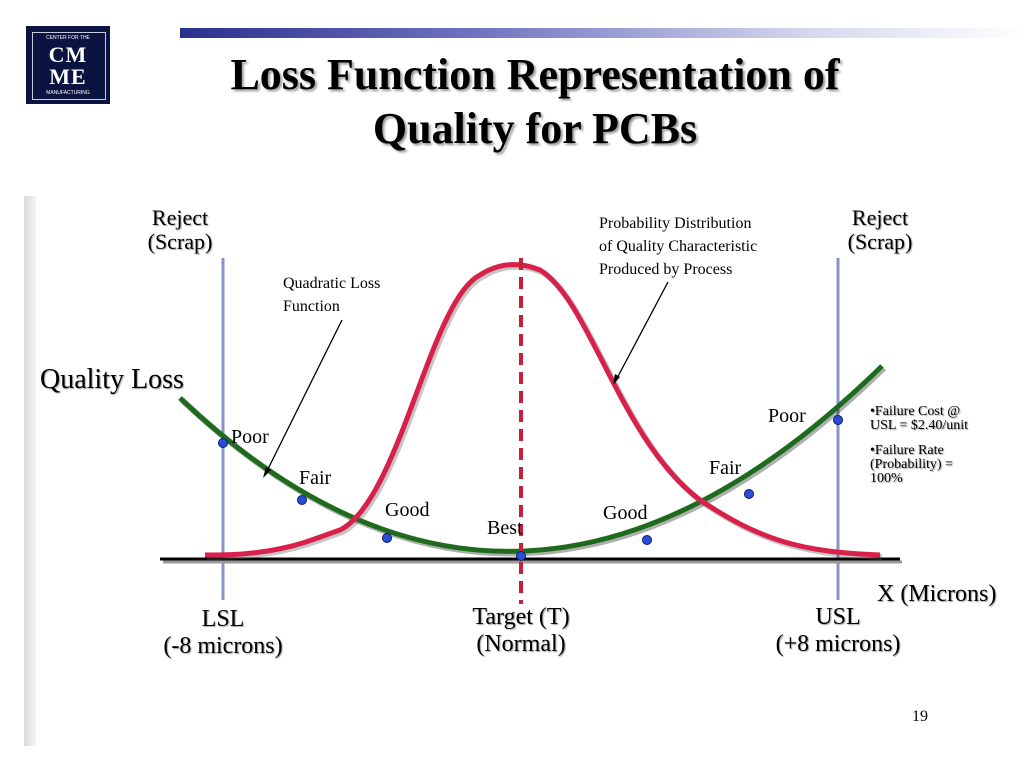 The height and width of the screenshot is (768, 1024). I want to click on reject-right-line1: Reject, so click(880, 217).